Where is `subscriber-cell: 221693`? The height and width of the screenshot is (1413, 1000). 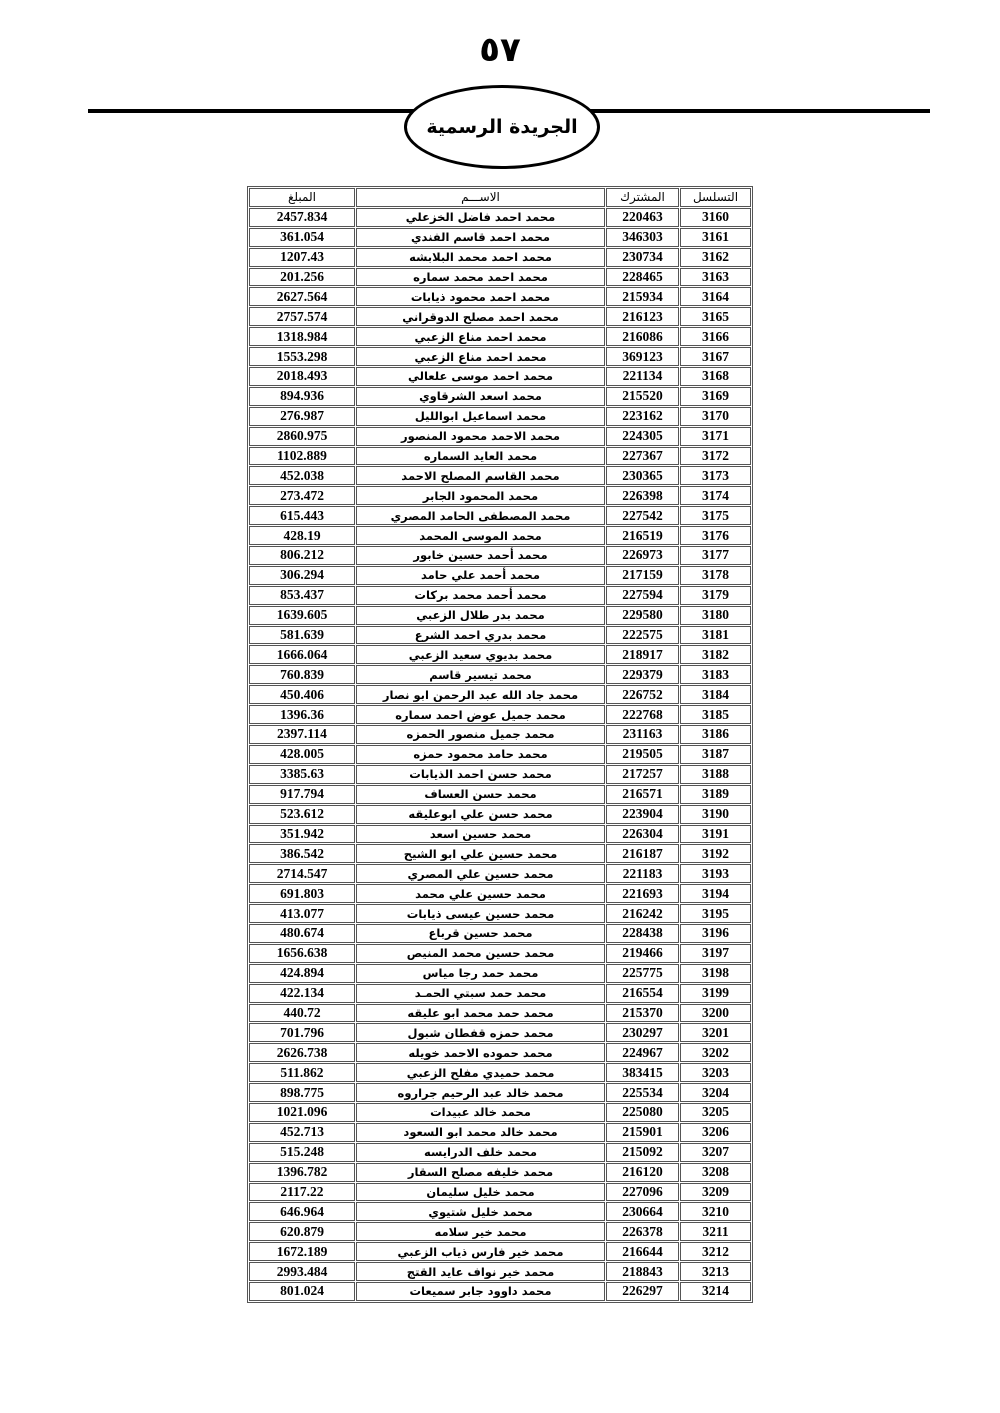
subscriber-cell: 221693 is located at coordinates (642, 894).